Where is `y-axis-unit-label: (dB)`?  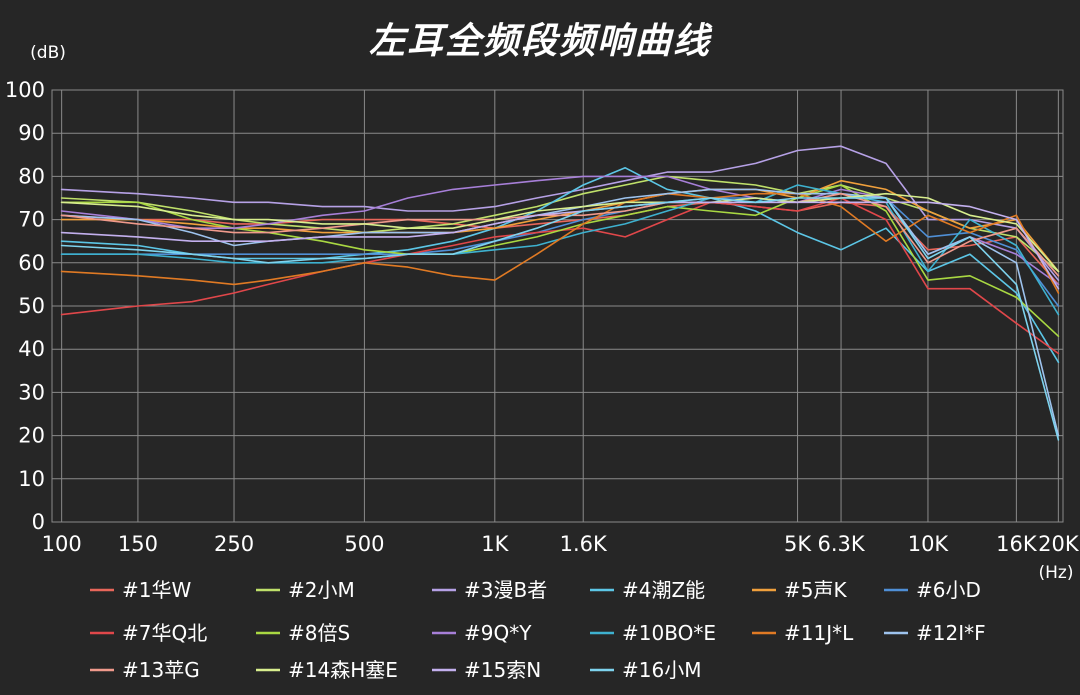
y-axis-unit-label: (dB) is located at coordinates (48, 53).